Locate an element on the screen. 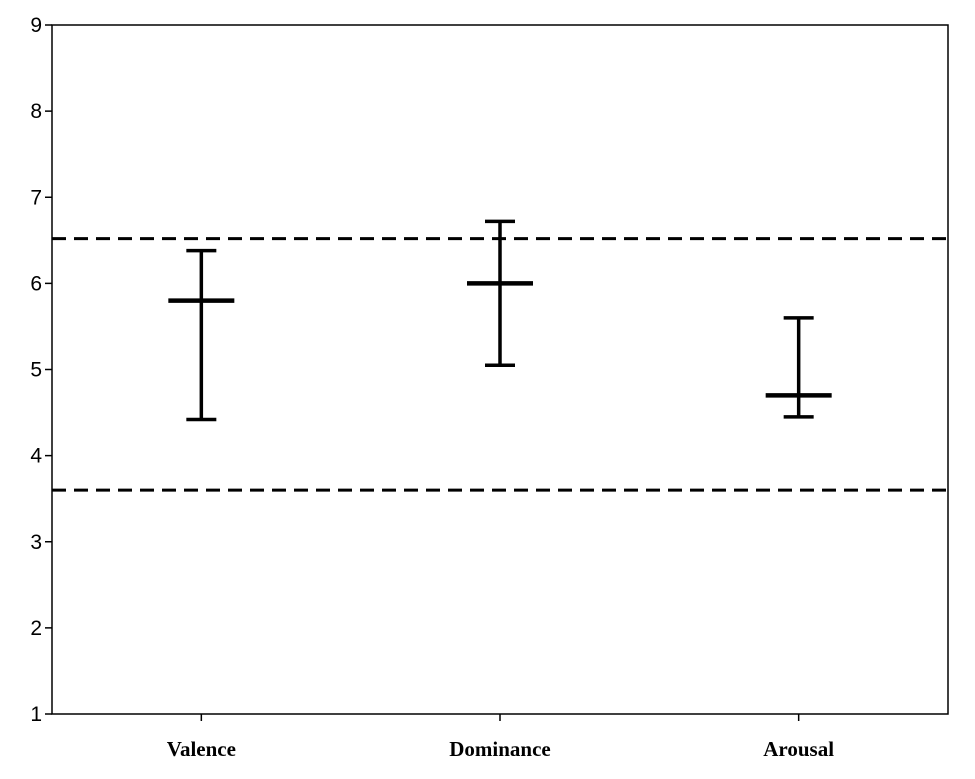 Image resolution: width=975 pixels, height=779 pixels. x-tick-label: Valence is located at coordinates (201, 749).